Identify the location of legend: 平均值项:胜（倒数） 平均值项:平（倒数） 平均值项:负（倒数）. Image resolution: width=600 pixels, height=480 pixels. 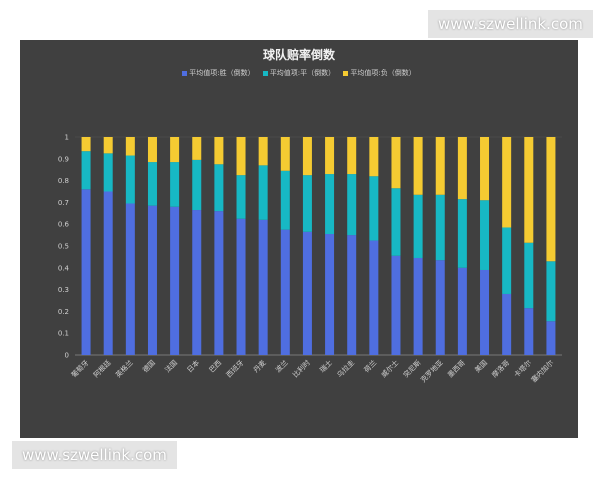
(299, 73).